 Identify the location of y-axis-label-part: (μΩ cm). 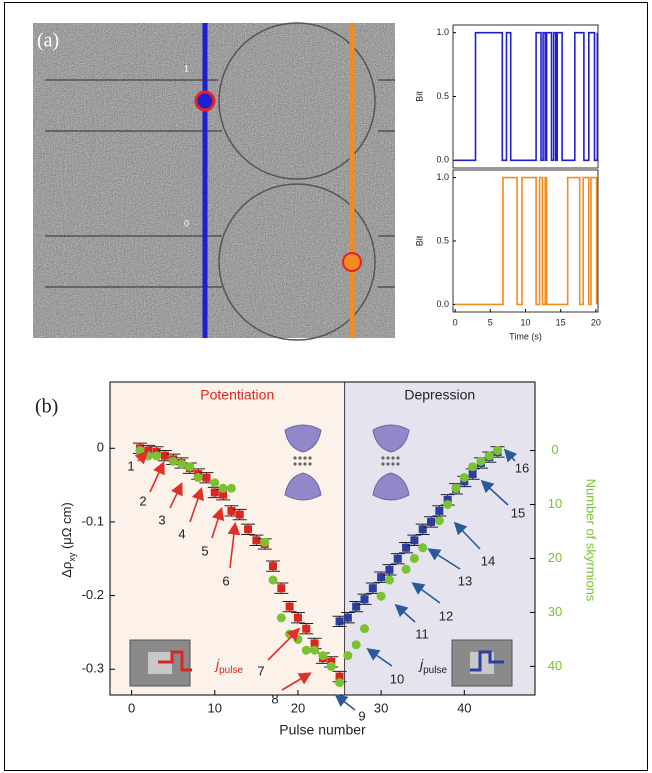
(66, 527).